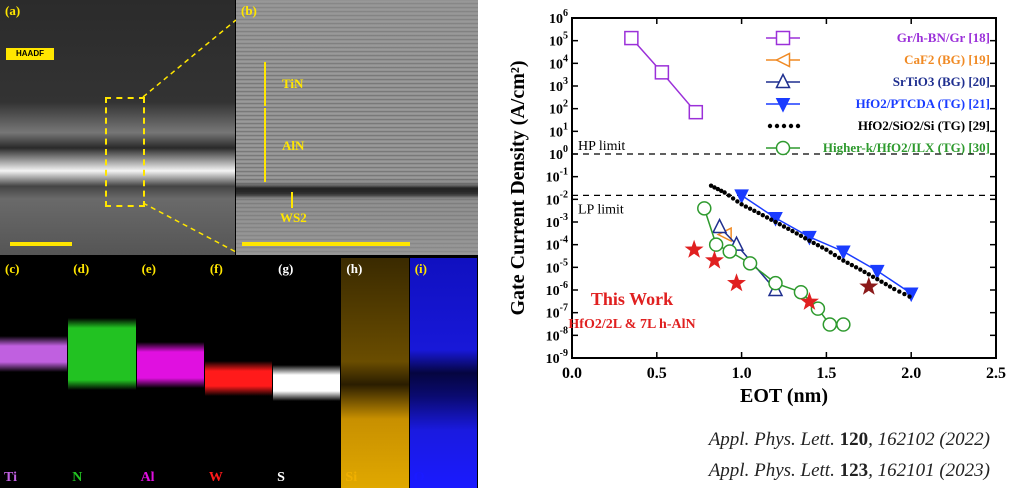 This screenshot has height=502, width=1024. Describe the element at coordinates (557, 221) in the screenshot. I see `y-tick-label: 10⁻³` at that location.